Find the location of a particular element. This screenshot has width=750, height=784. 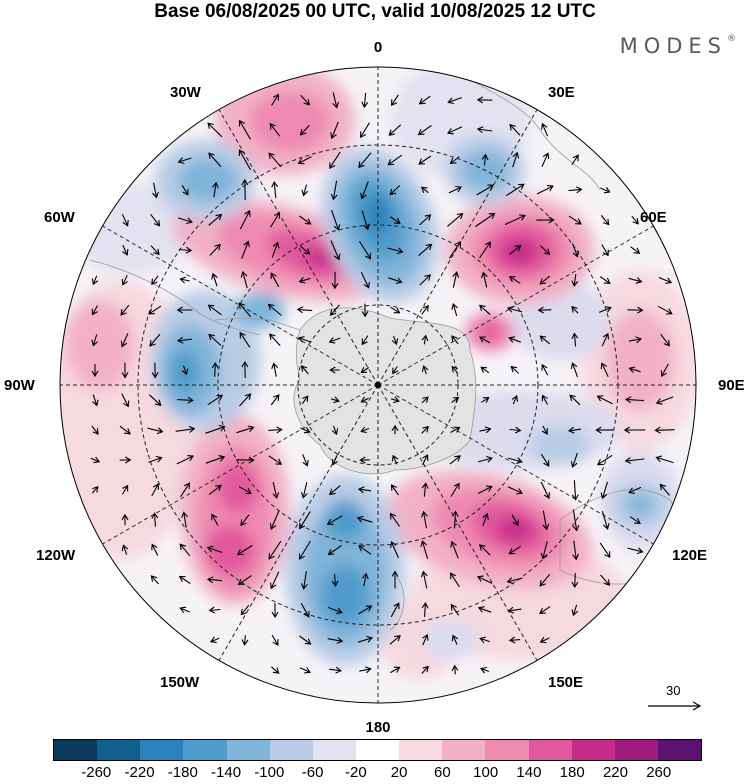

meridian-line is located at coordinates (240, 464).